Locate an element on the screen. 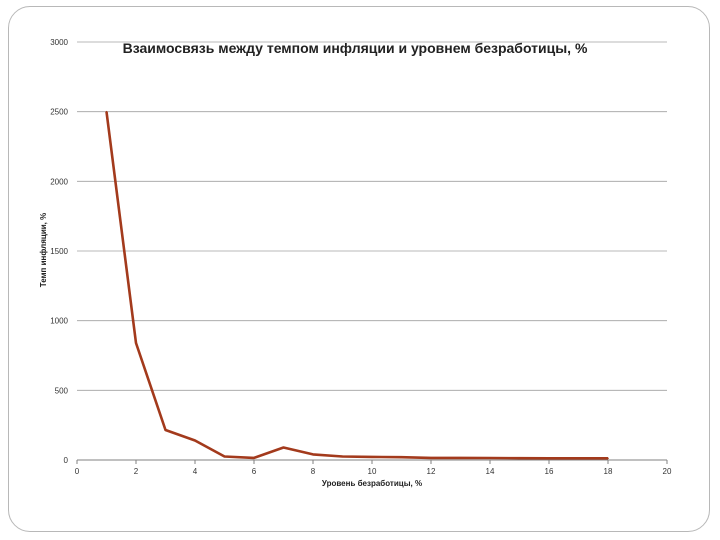  y-tick-label: 3000 is located at coordinates (59, 42).